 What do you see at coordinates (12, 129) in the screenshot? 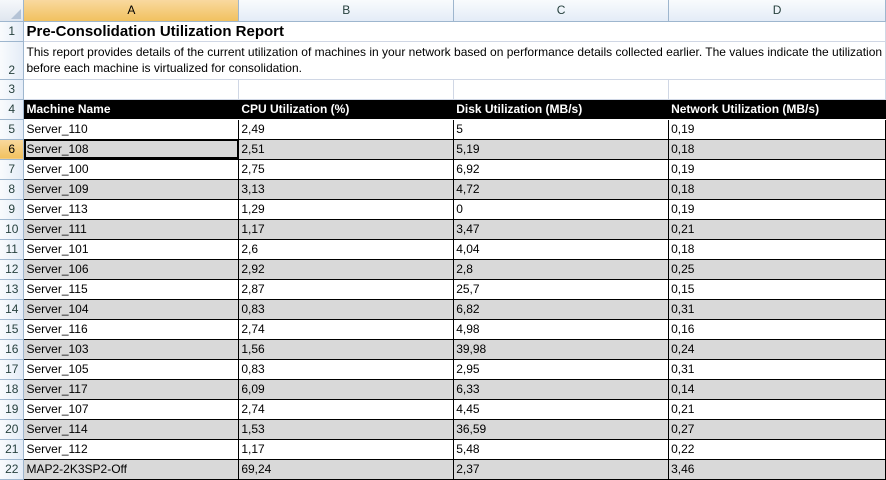
I see `row-header: 5` at bounding box center [12, 129].